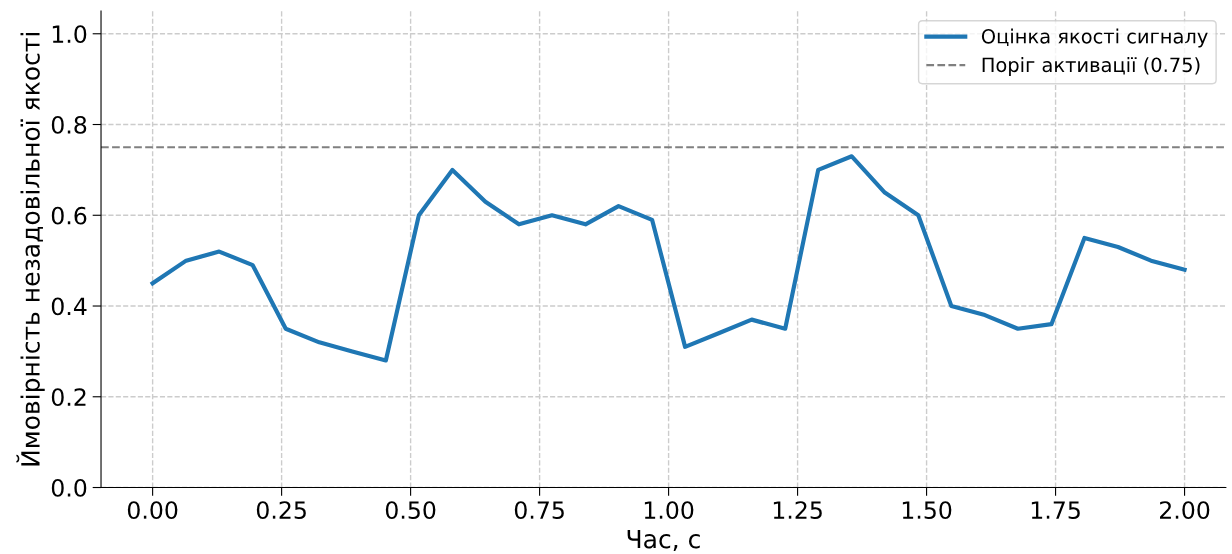 The height and width of the screenshot is (554, 1232). Describe the element at coordinates (152, 510) in the screenshot. I see `x-tick-label: 0.00` at that location.